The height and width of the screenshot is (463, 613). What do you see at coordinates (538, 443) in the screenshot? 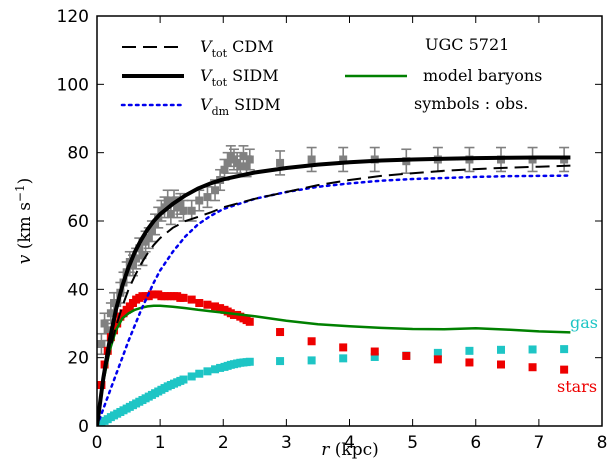
I see `x-tick-label: 7` at bounding box center [538, 443].